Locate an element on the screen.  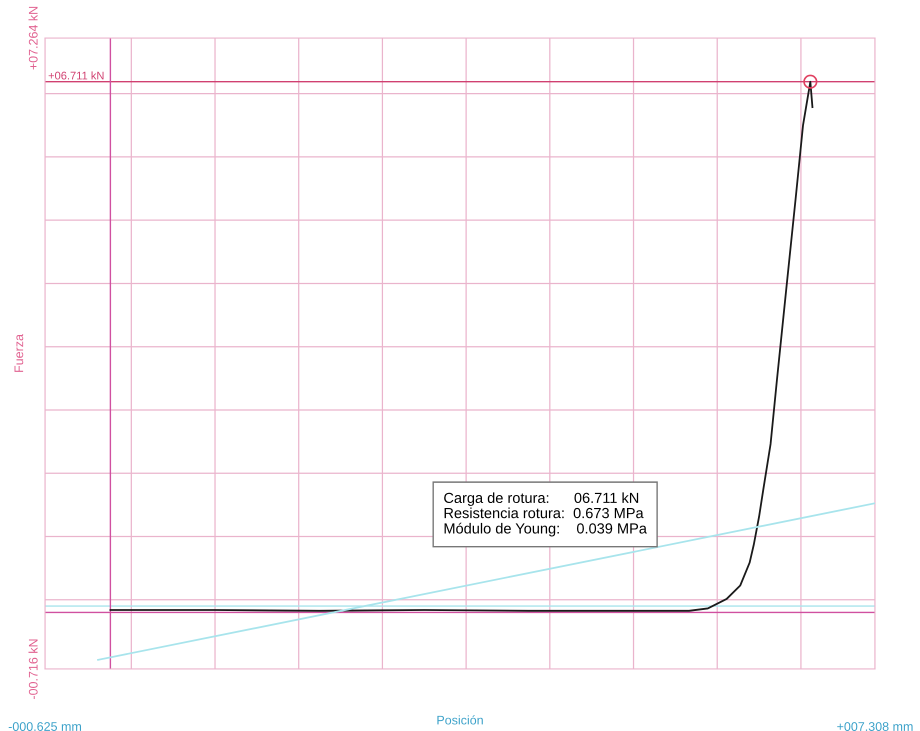
y-tick-label: +07.264 kN is located at coordinates (33, 38).